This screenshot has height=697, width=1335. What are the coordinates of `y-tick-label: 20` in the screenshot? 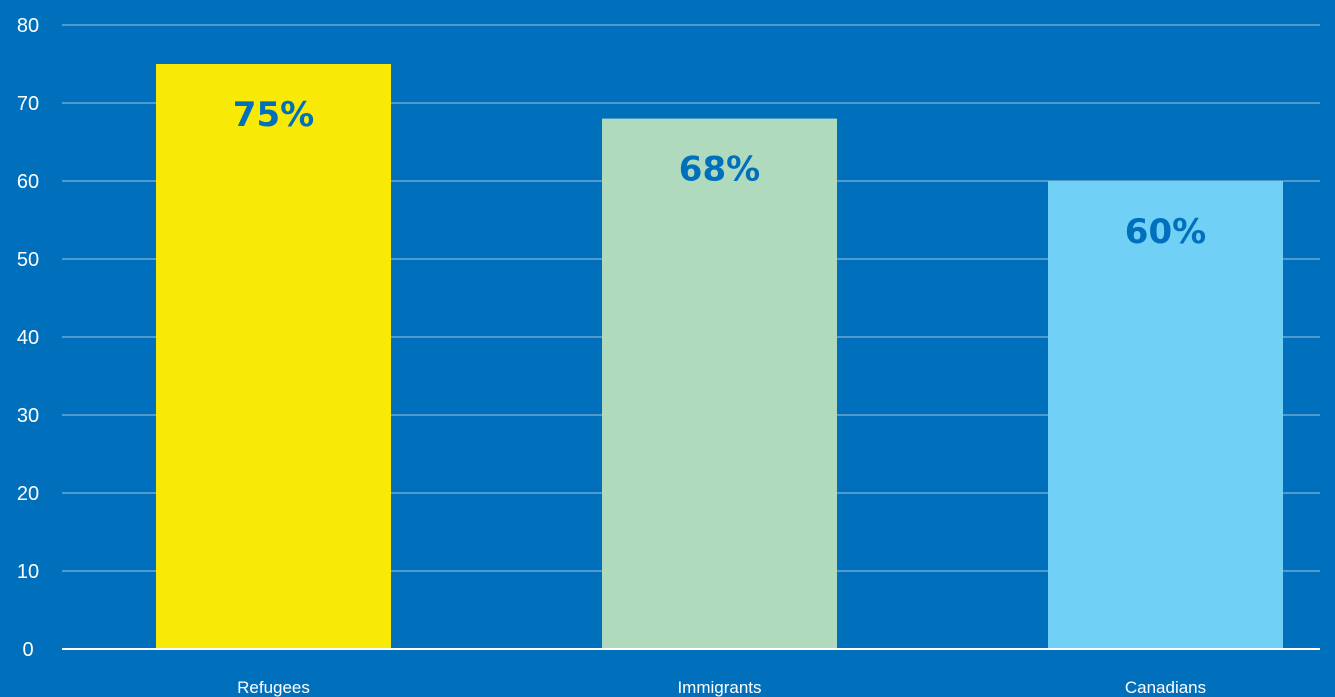 It's located at (28, 494).